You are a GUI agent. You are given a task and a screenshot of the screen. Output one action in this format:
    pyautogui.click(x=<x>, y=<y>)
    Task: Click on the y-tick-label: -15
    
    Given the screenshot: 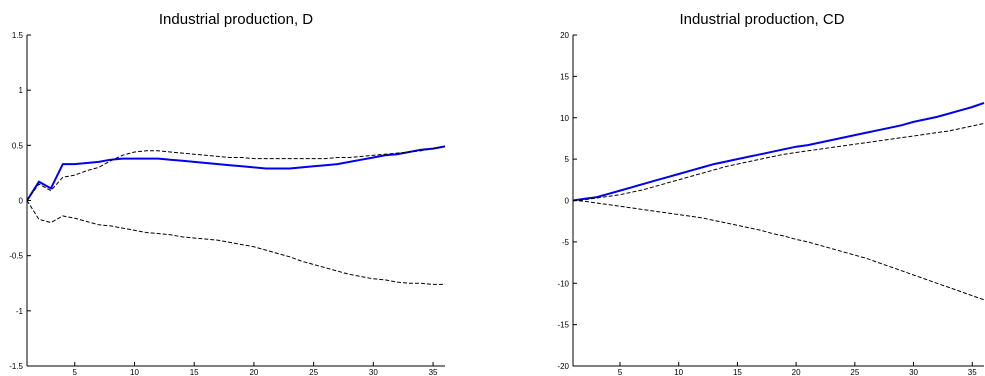 What is the action you would take?
    pyautogui.click(x=563, y=325)
    